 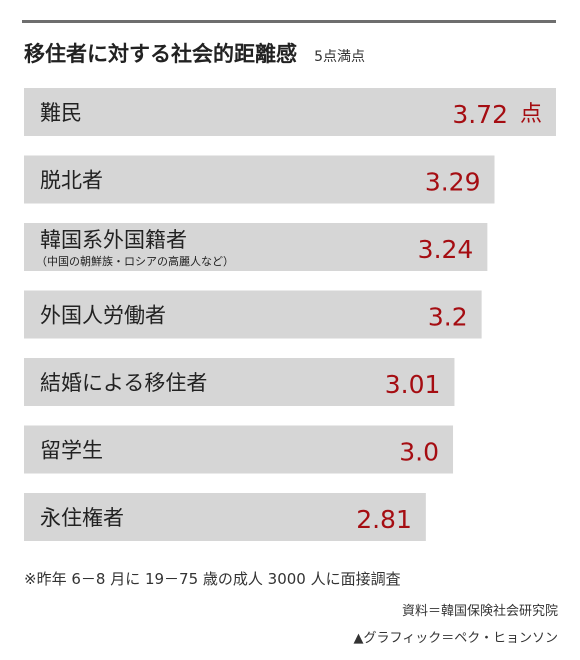 What do you see at coordinates (103, 316) in the screenshot?
I see `category-label-3: 外国人労働者` at bounding box center [103, 316].